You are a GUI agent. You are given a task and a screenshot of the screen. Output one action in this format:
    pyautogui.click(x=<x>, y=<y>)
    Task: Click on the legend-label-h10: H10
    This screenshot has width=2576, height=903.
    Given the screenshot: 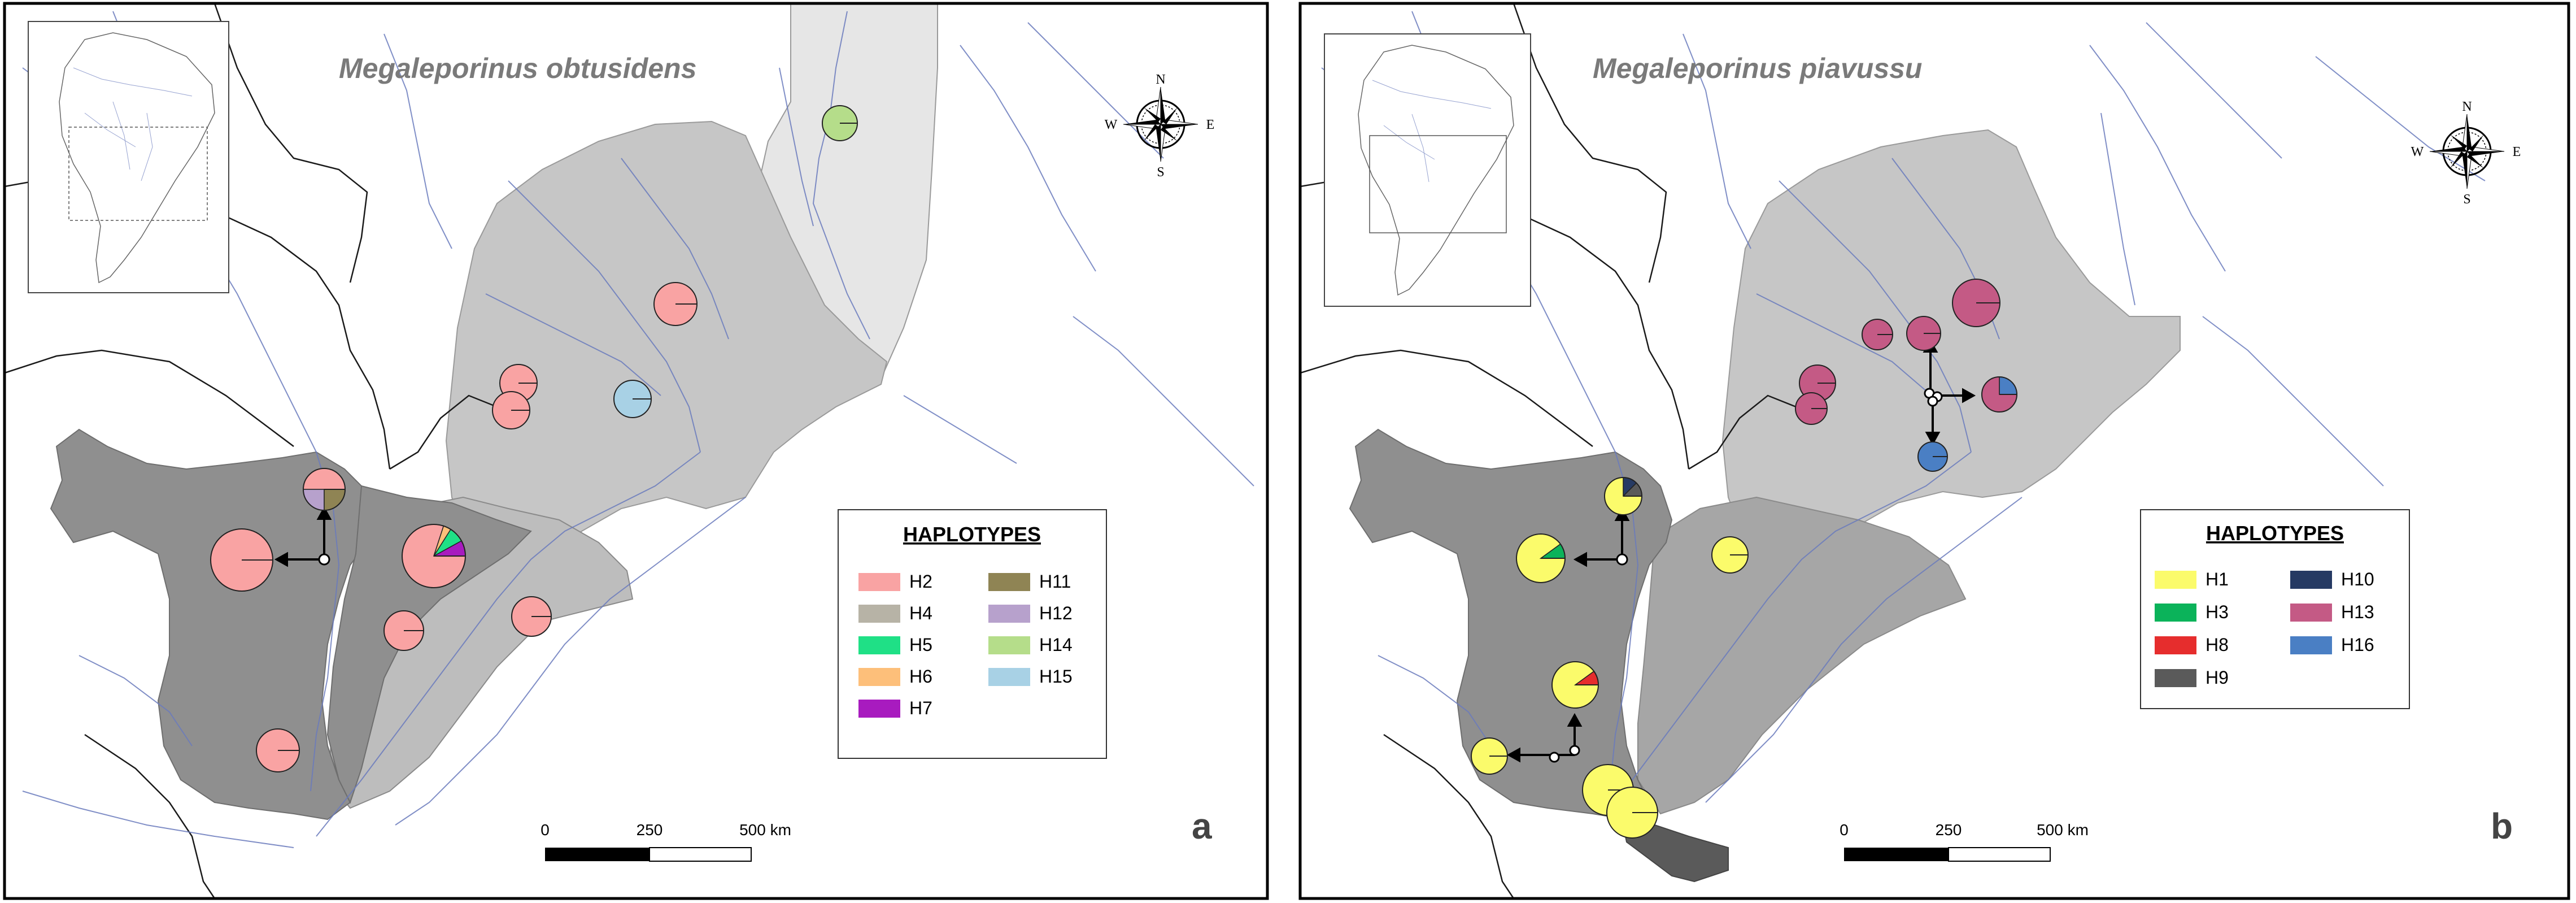 What is the action you would take?
    pyautogui.click(x=2357, y=579)
    